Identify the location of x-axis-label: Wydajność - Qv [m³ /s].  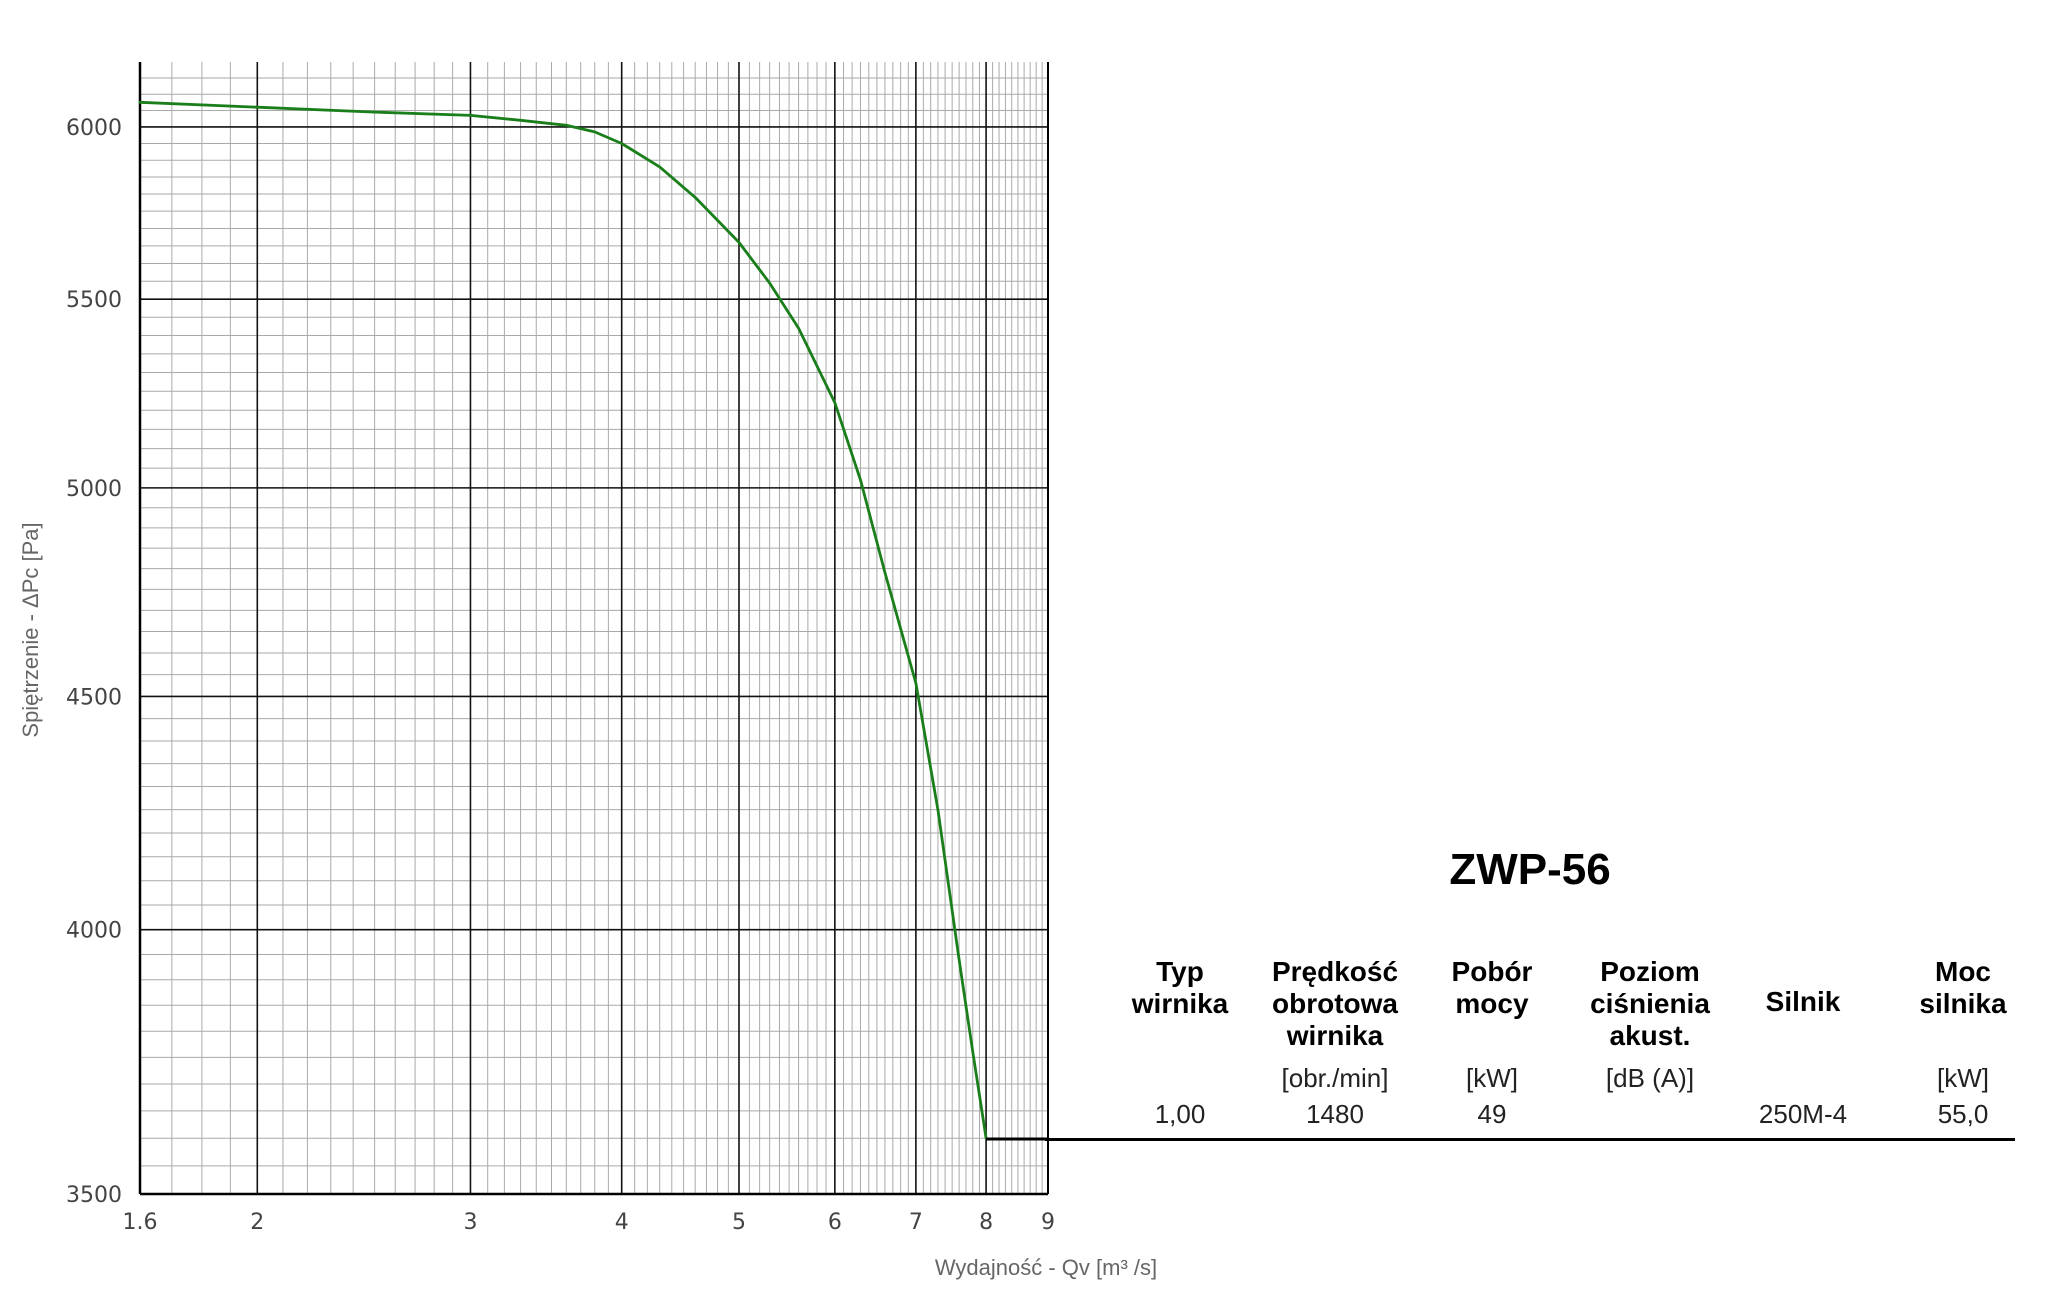
(1046, 1267).